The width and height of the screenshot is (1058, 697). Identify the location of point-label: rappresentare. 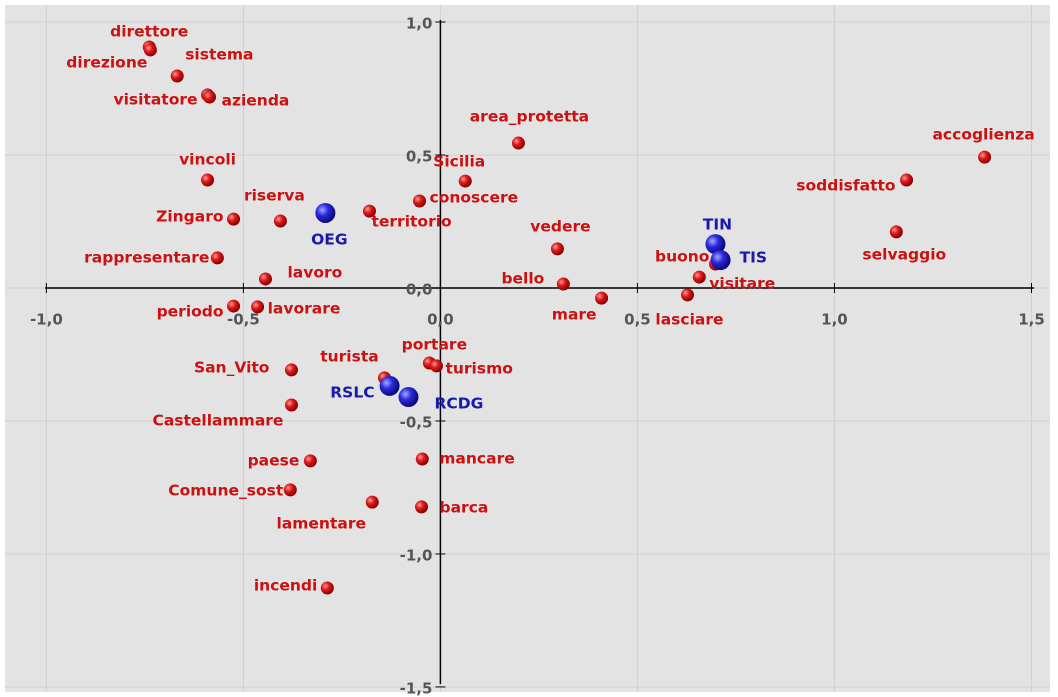
(146, 257).